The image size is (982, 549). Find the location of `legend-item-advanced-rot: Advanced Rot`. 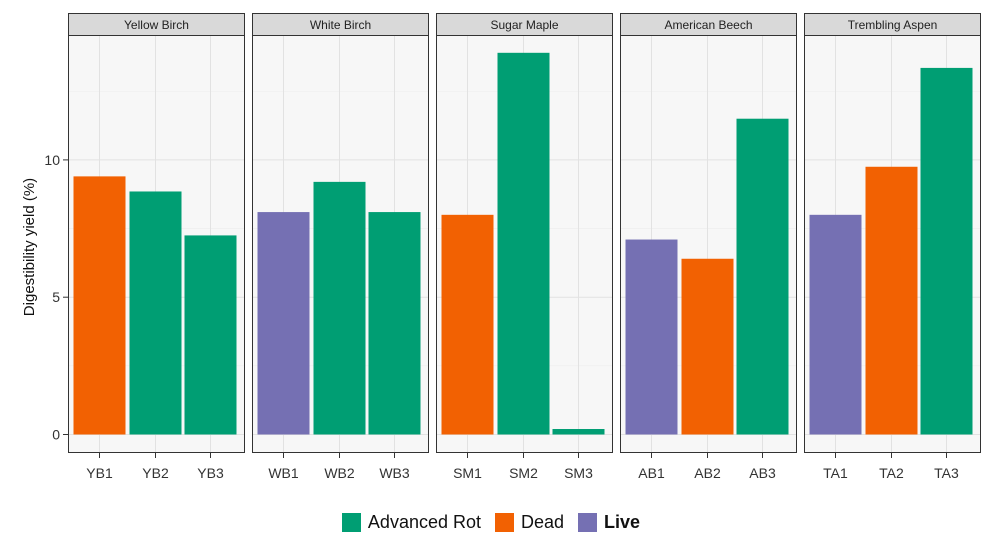

legend-item-advanced-rot: Advanced Rot is located at coordinates (411, 522).